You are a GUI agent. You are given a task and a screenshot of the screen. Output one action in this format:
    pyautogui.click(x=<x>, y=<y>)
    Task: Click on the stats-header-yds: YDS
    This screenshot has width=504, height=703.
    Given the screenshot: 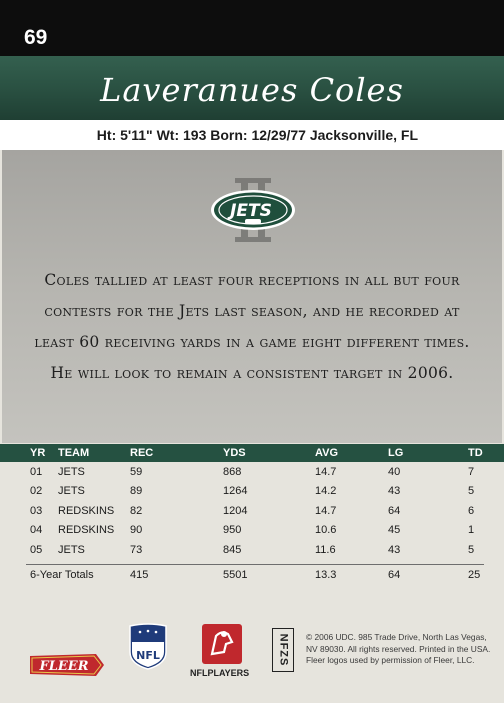 What is the action you would take?
    pyautogui.click(x=234, y=453)
    